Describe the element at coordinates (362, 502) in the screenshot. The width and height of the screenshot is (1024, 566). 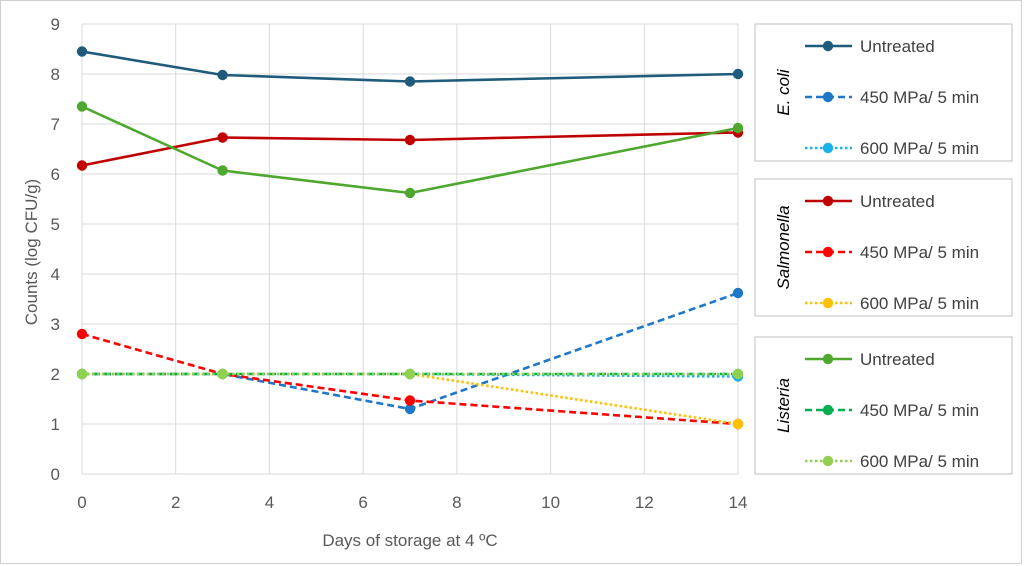
I see `x-tick-label: 6` at that location.